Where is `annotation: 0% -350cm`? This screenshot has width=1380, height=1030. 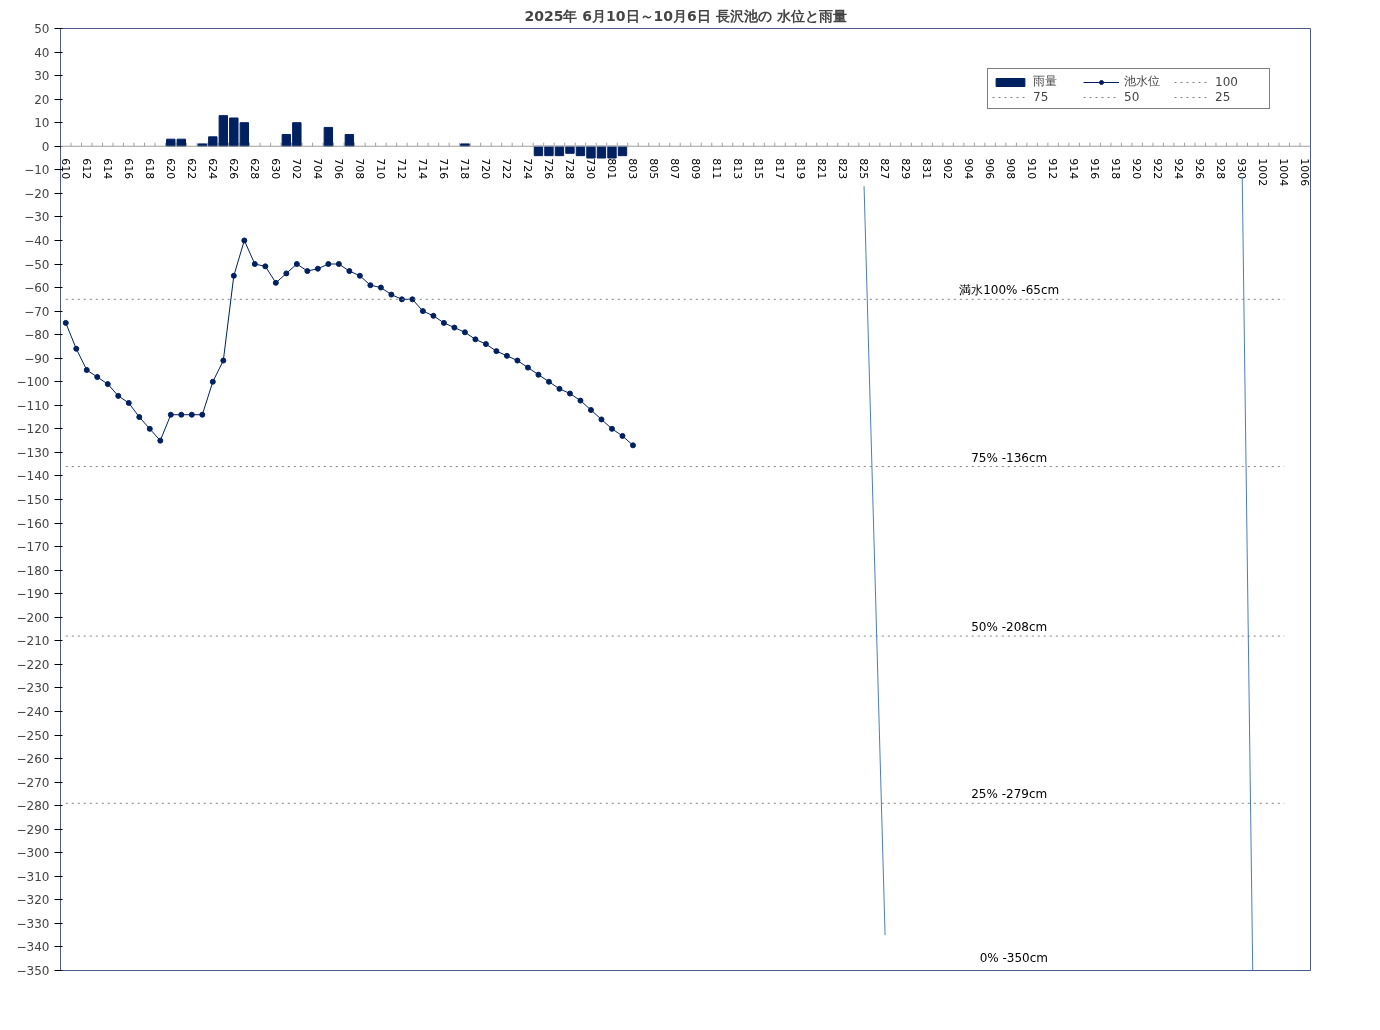
annotation: 0% -350cm is located at coordinates (1014, 957).